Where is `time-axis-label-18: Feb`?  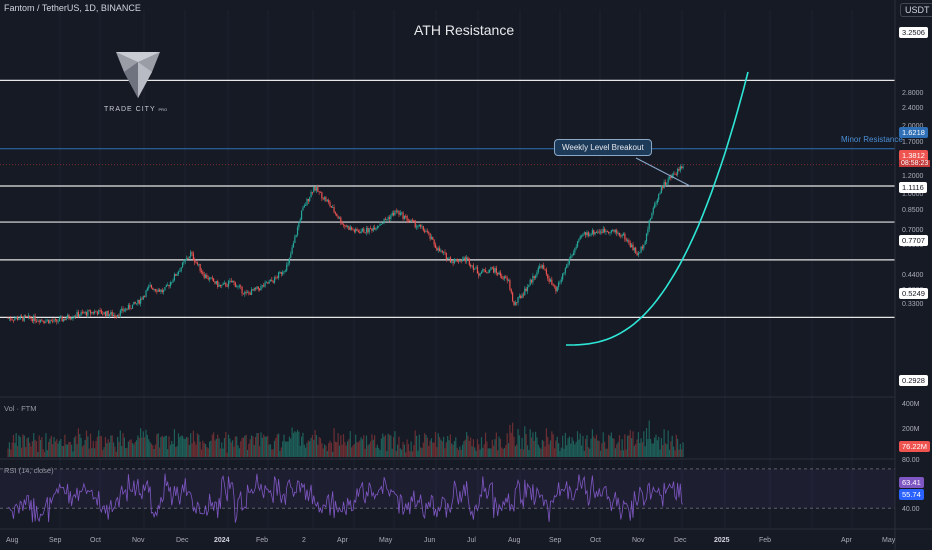 time-axis-label-18: Feb is located at coordinates (765, 540).